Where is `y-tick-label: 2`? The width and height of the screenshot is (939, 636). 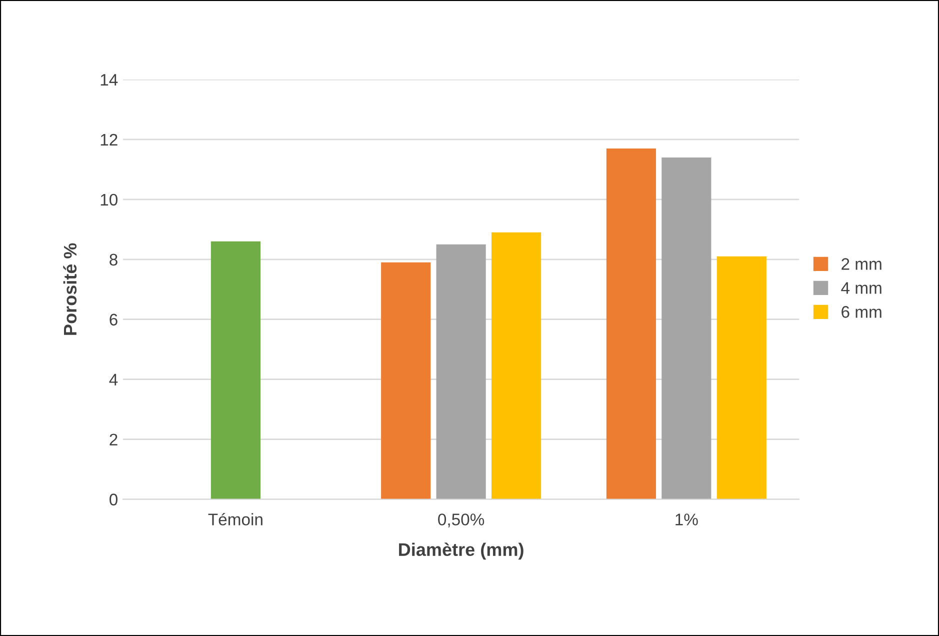 y-tick-label: 2 is located at coordinates (114, 440).